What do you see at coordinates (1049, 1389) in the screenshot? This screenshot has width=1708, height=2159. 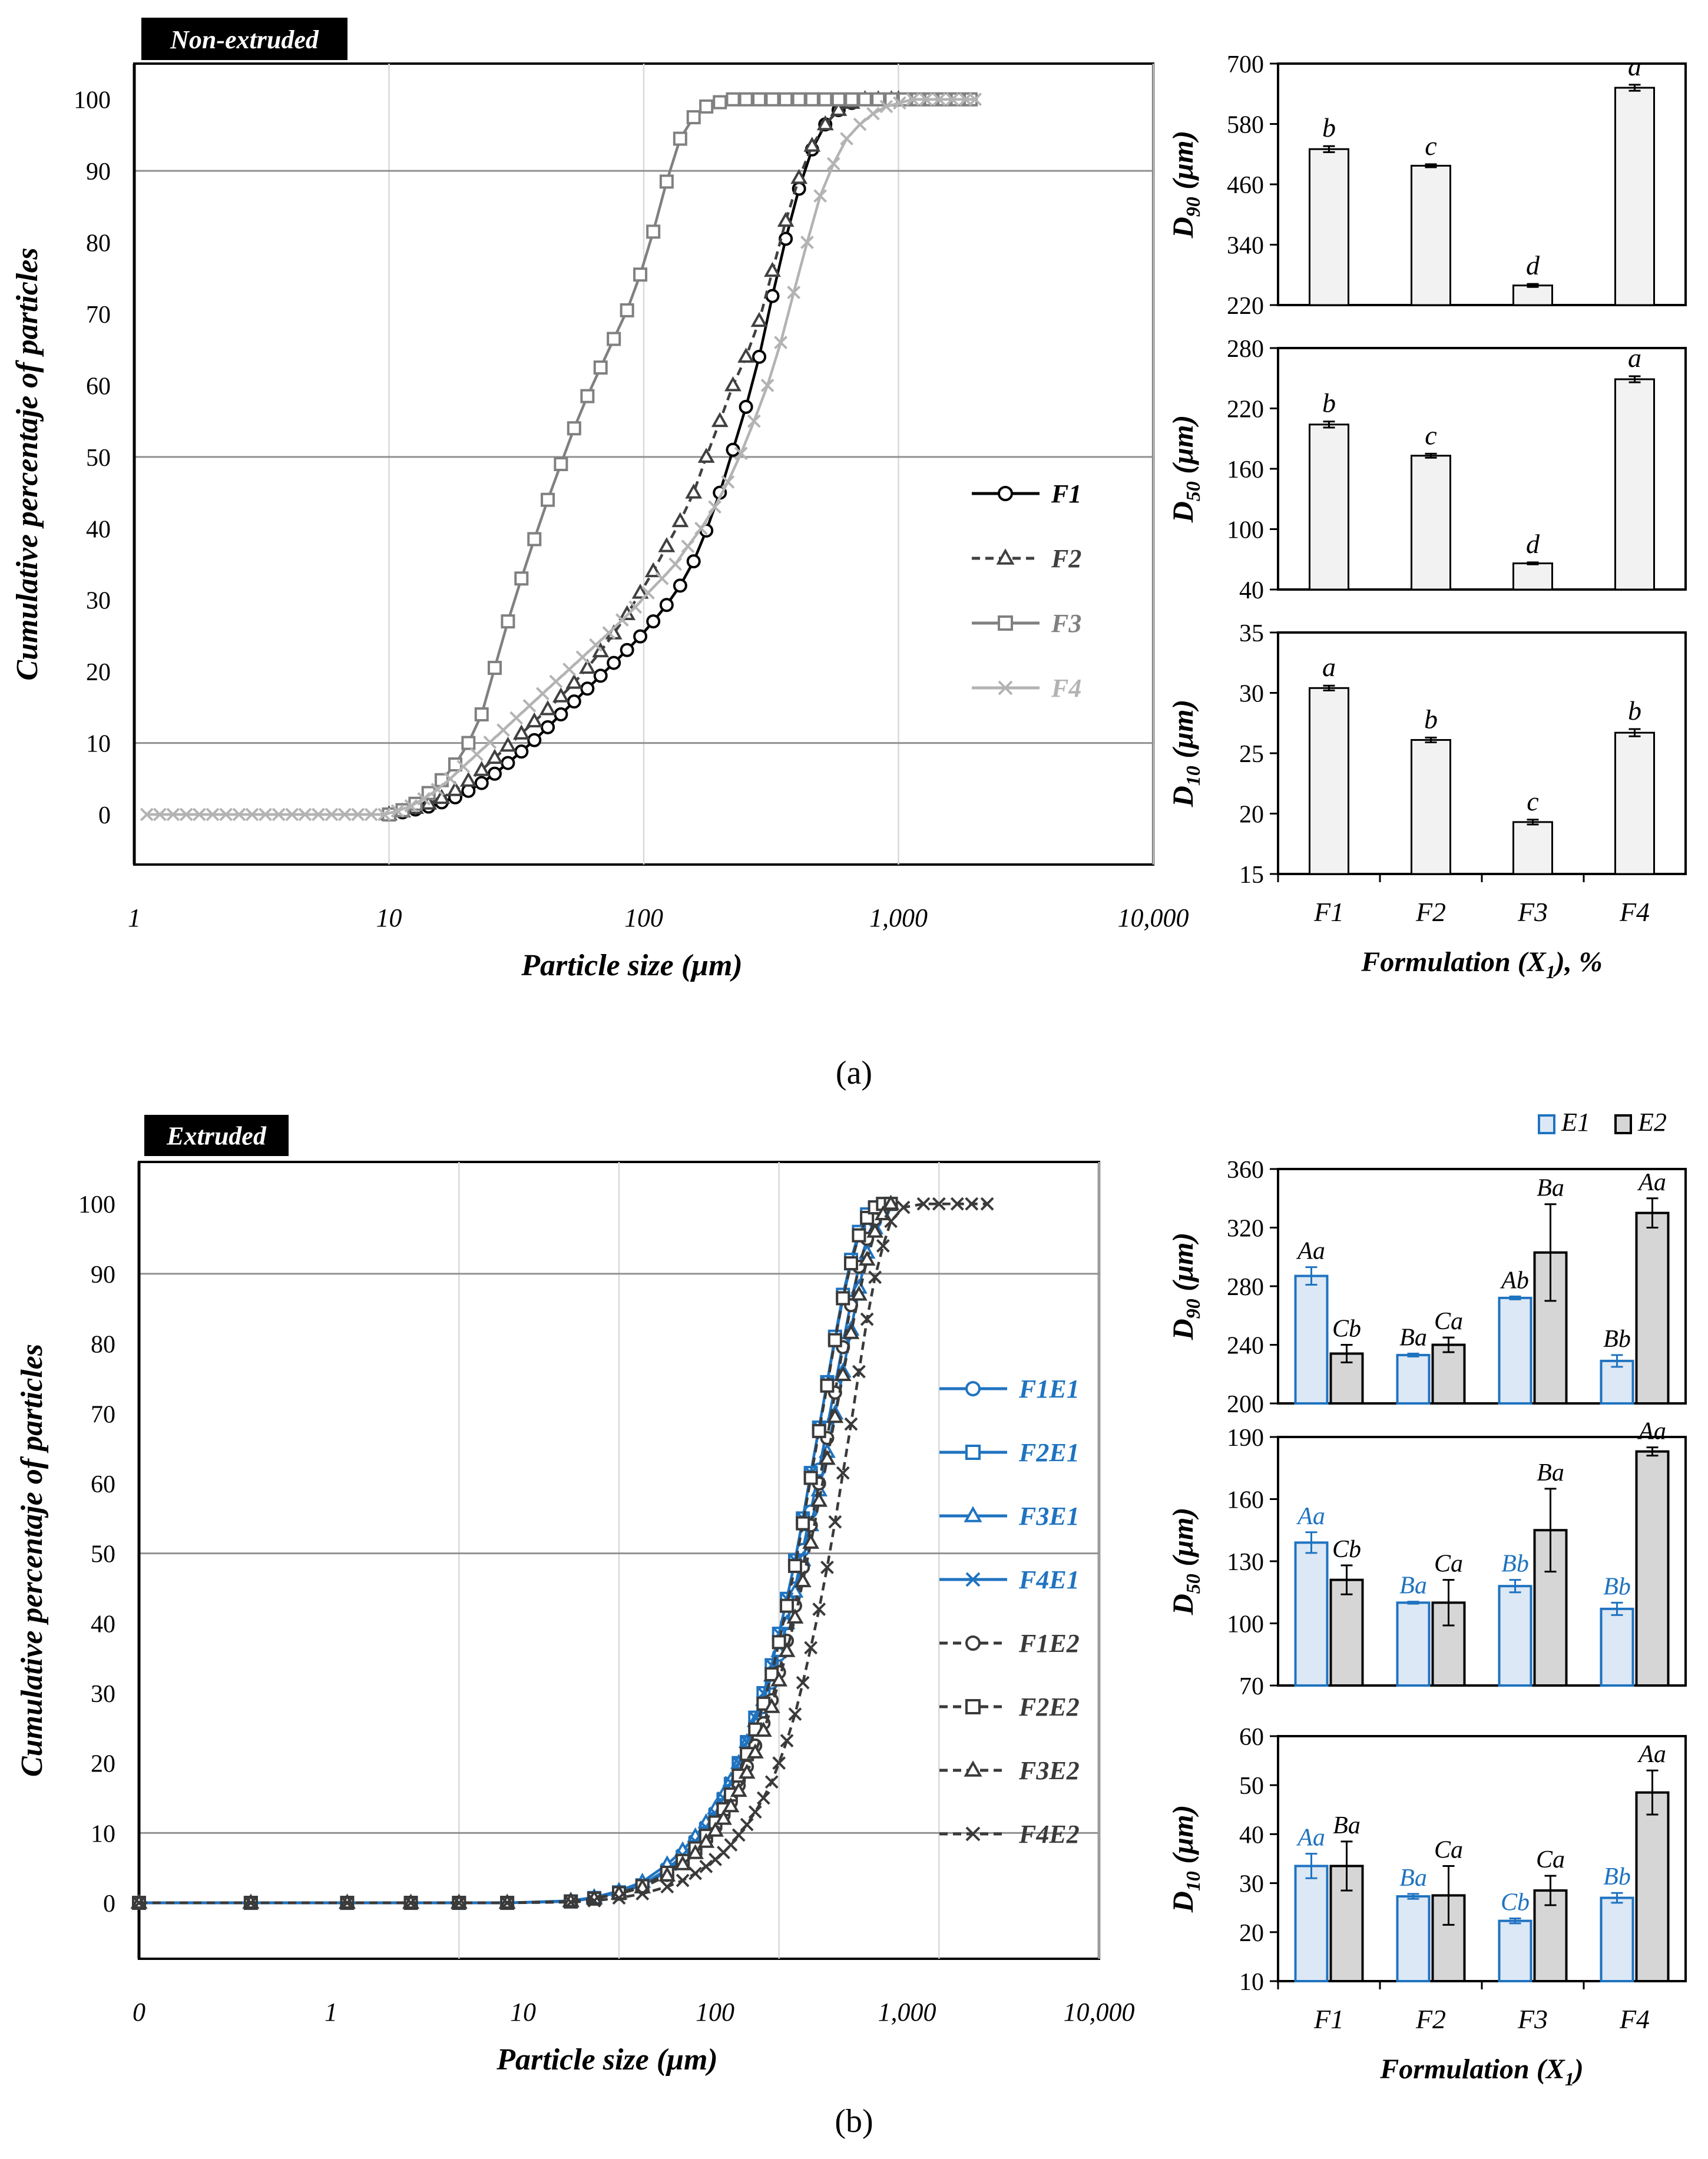 I see `legend-label: F1E1` at bounding box center [1049, 1389].